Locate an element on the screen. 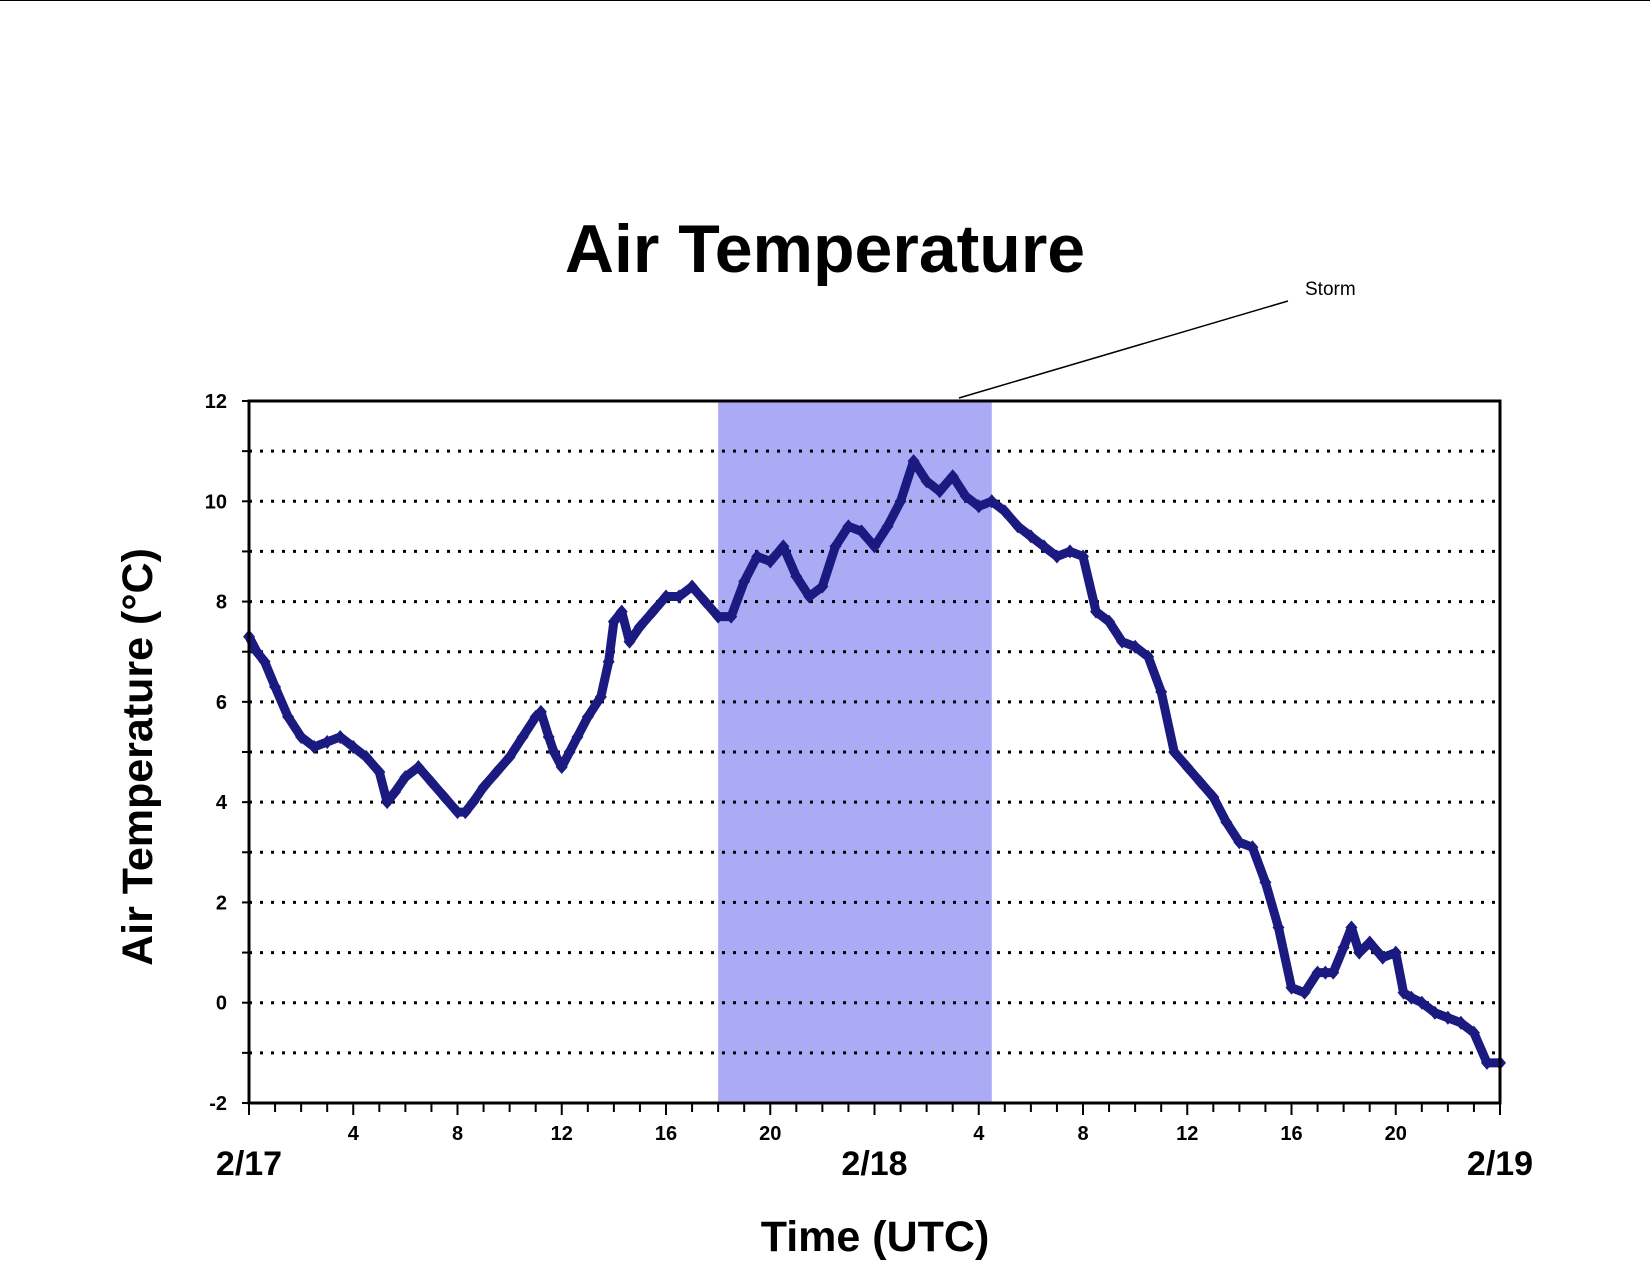 This screenshot has height=1275, width=1650. y-tick-label: -2 is located at coordinates (218, 1104).